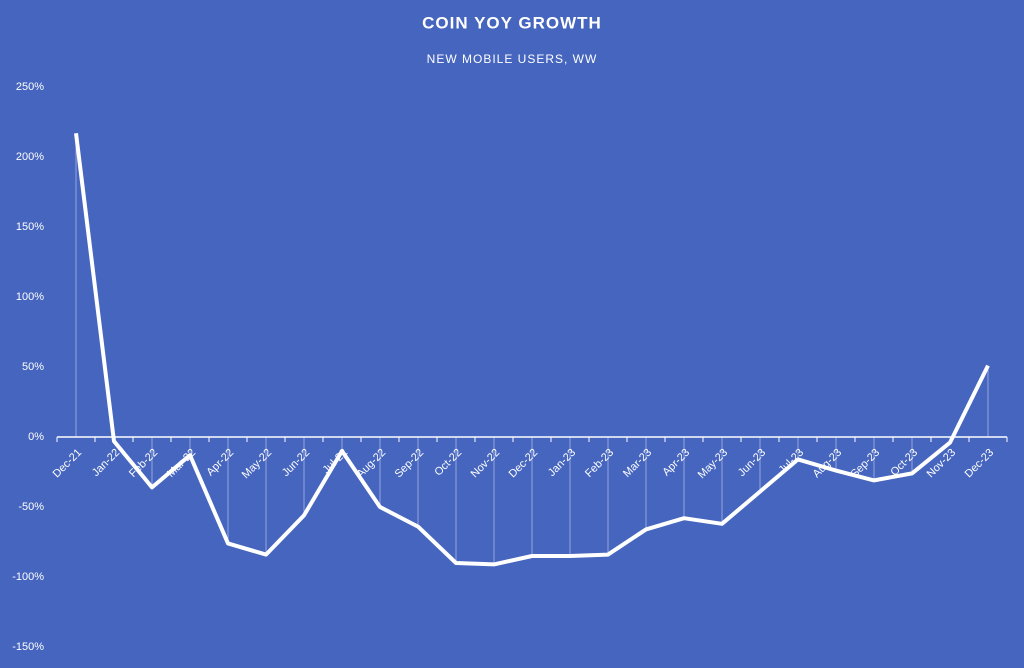 The width and height of the screenshot is (1024, 668). What do you see at coordinates (30, 227) in the screenshot?
I see `y-tick-label: 150%` at bounding box center [30, 227].